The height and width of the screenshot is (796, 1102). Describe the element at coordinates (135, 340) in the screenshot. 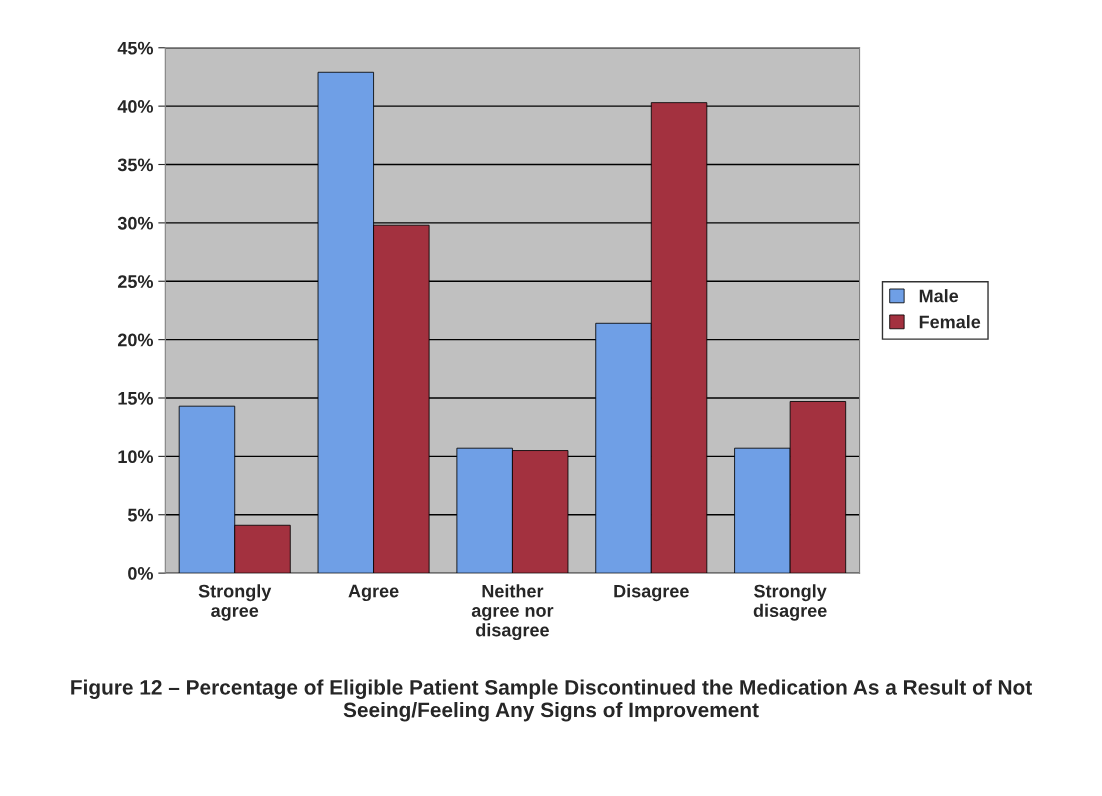

I see `y-tick-label: 20%` at that location.